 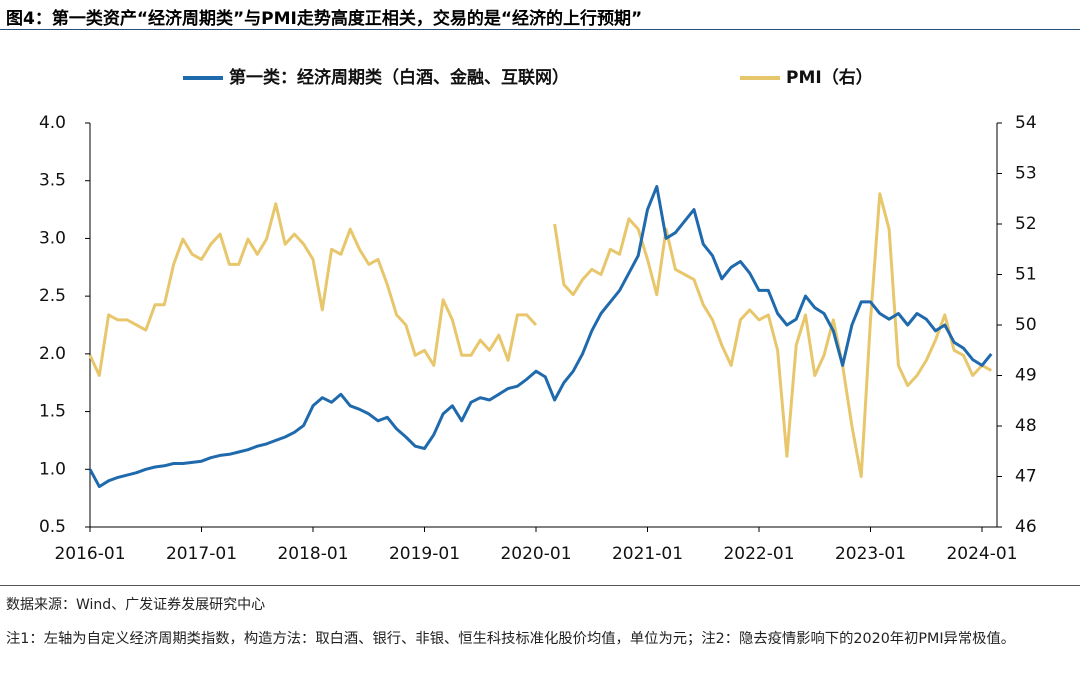 I want to click on x-tick-label: 2020-01, so click(x=535, y=554).